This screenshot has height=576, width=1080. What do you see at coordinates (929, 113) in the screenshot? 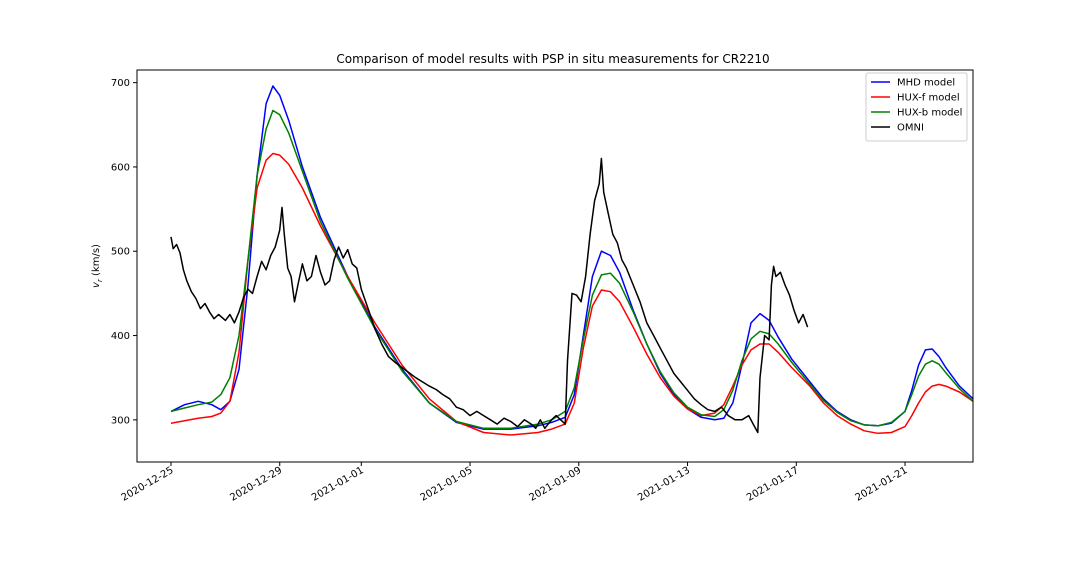
I see `legend-label: HUX-b model` at bounding box center [929, 113].